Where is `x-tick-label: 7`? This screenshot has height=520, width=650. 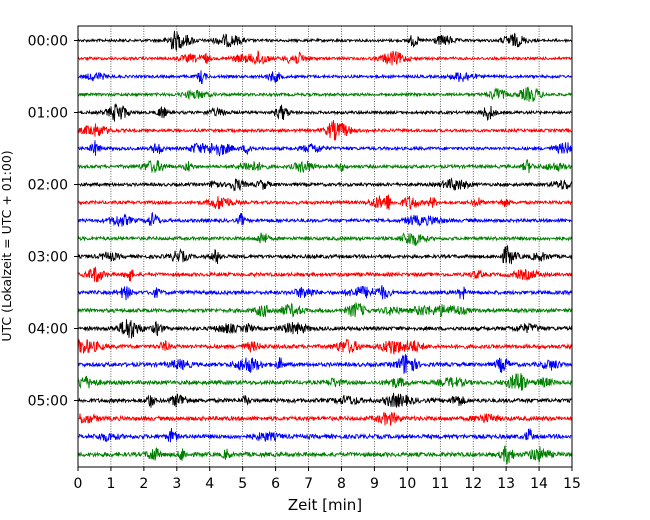 x-tick-label: 7 is located at coordinates (308, 484).